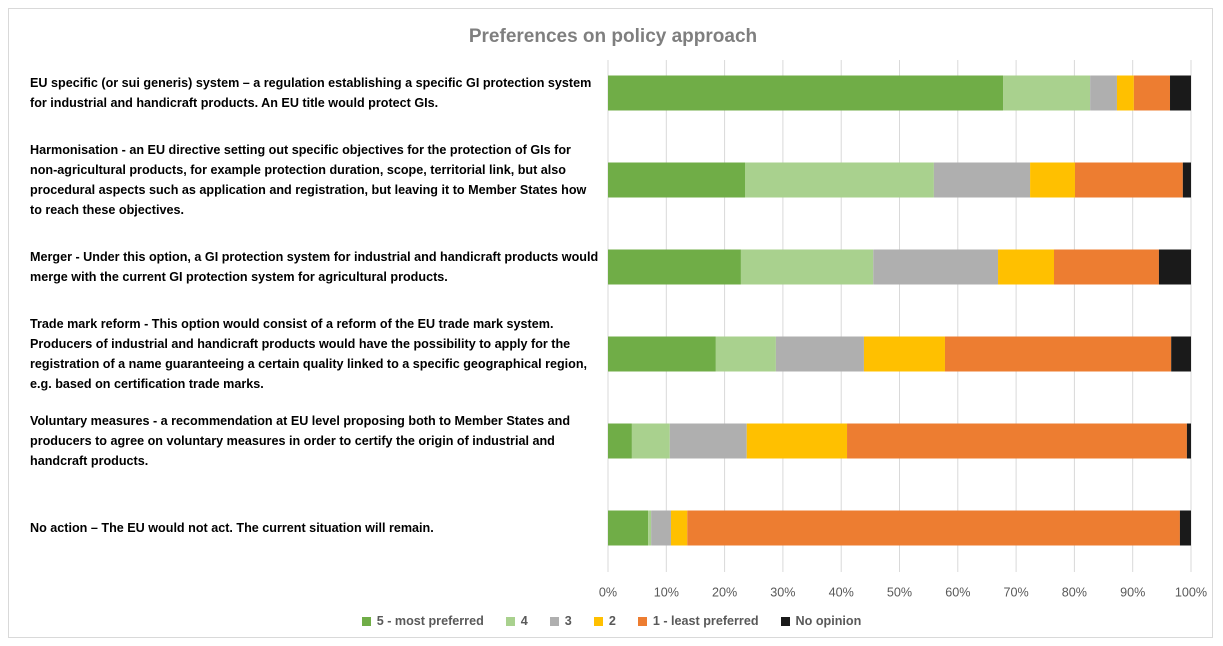  What do you see at coordinates (899, 592) in the screenshot?
I see `x-tick-label: 50%` at bounding box center [899, 592].